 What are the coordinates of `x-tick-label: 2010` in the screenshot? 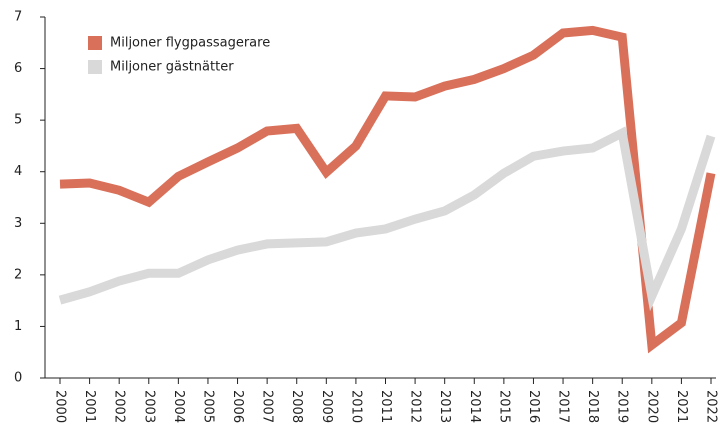 It's located at (355, 406).